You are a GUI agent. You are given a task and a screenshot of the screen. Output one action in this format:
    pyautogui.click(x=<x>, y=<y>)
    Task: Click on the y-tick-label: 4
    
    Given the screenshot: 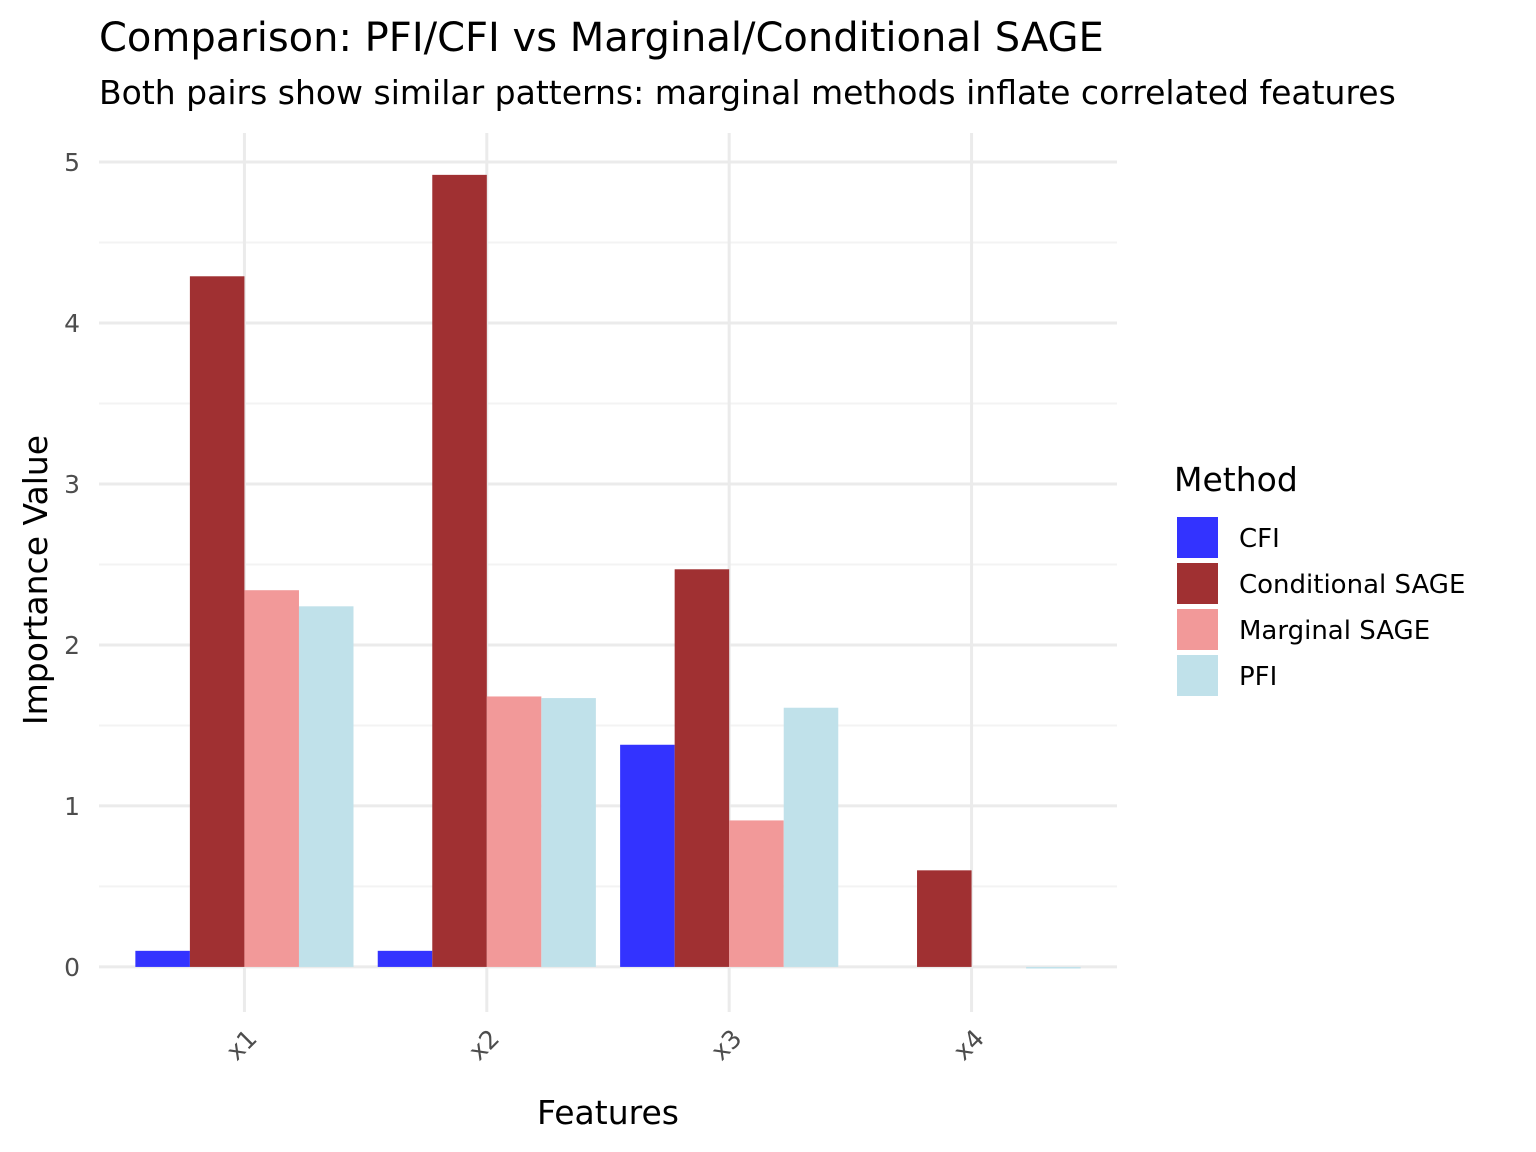 What is the action you would take?
    pyautogui.click(x=72, y=323)
    